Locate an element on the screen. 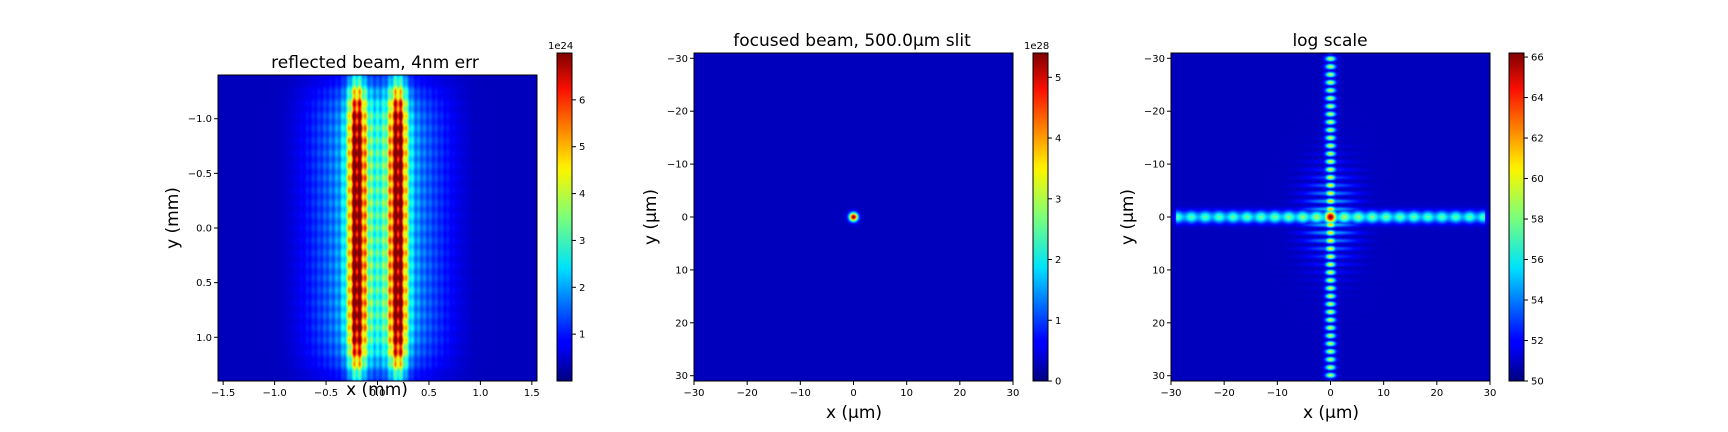  panel-3-title: log scale is located at coordinates (1329, 41).